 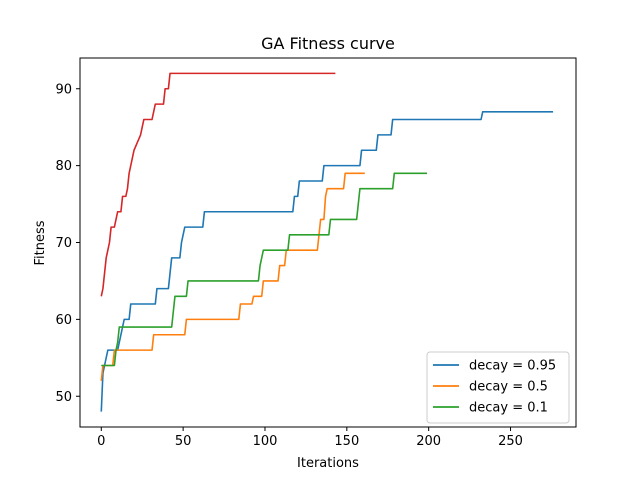 I want to click on chart-title: GA Fitness curve, so click(x=328, y=43).